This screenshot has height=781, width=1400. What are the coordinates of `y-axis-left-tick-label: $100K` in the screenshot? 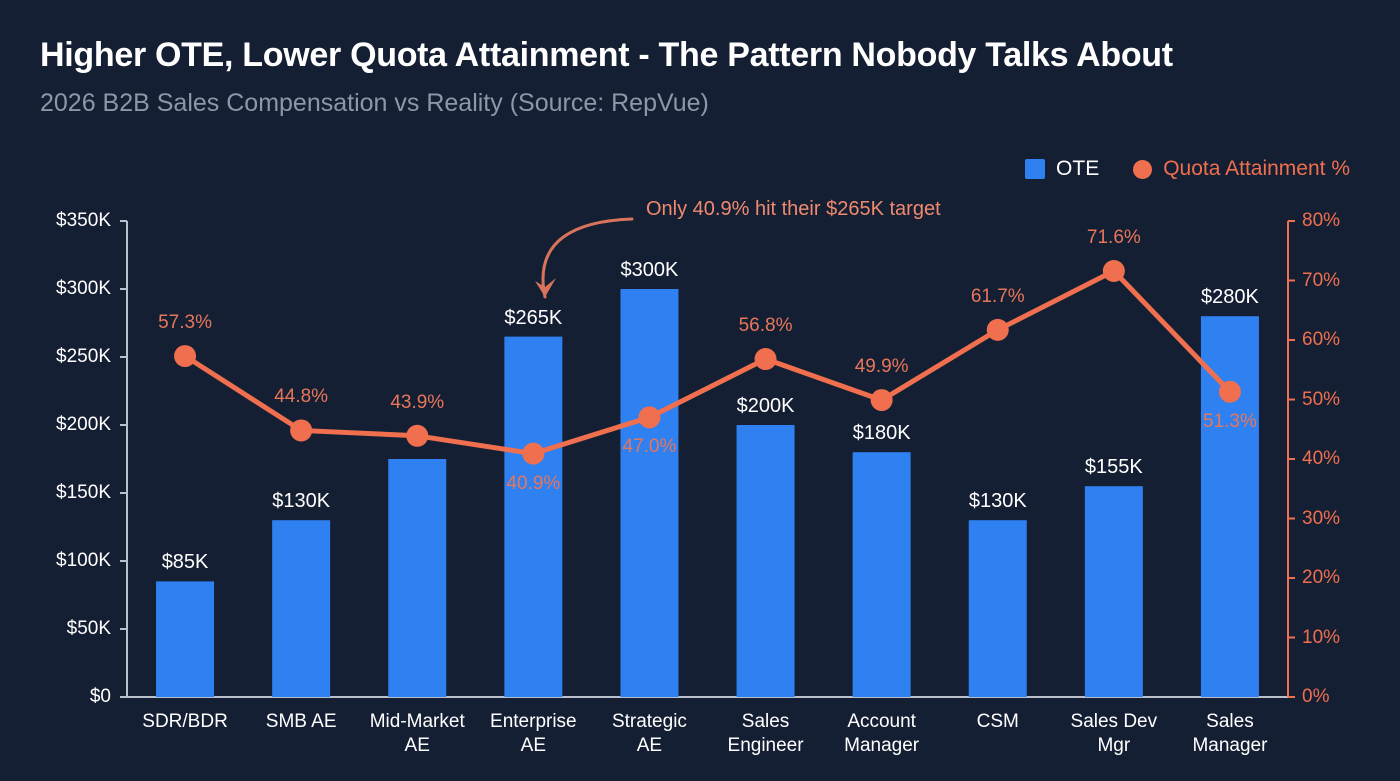 It's located at (83, 560).